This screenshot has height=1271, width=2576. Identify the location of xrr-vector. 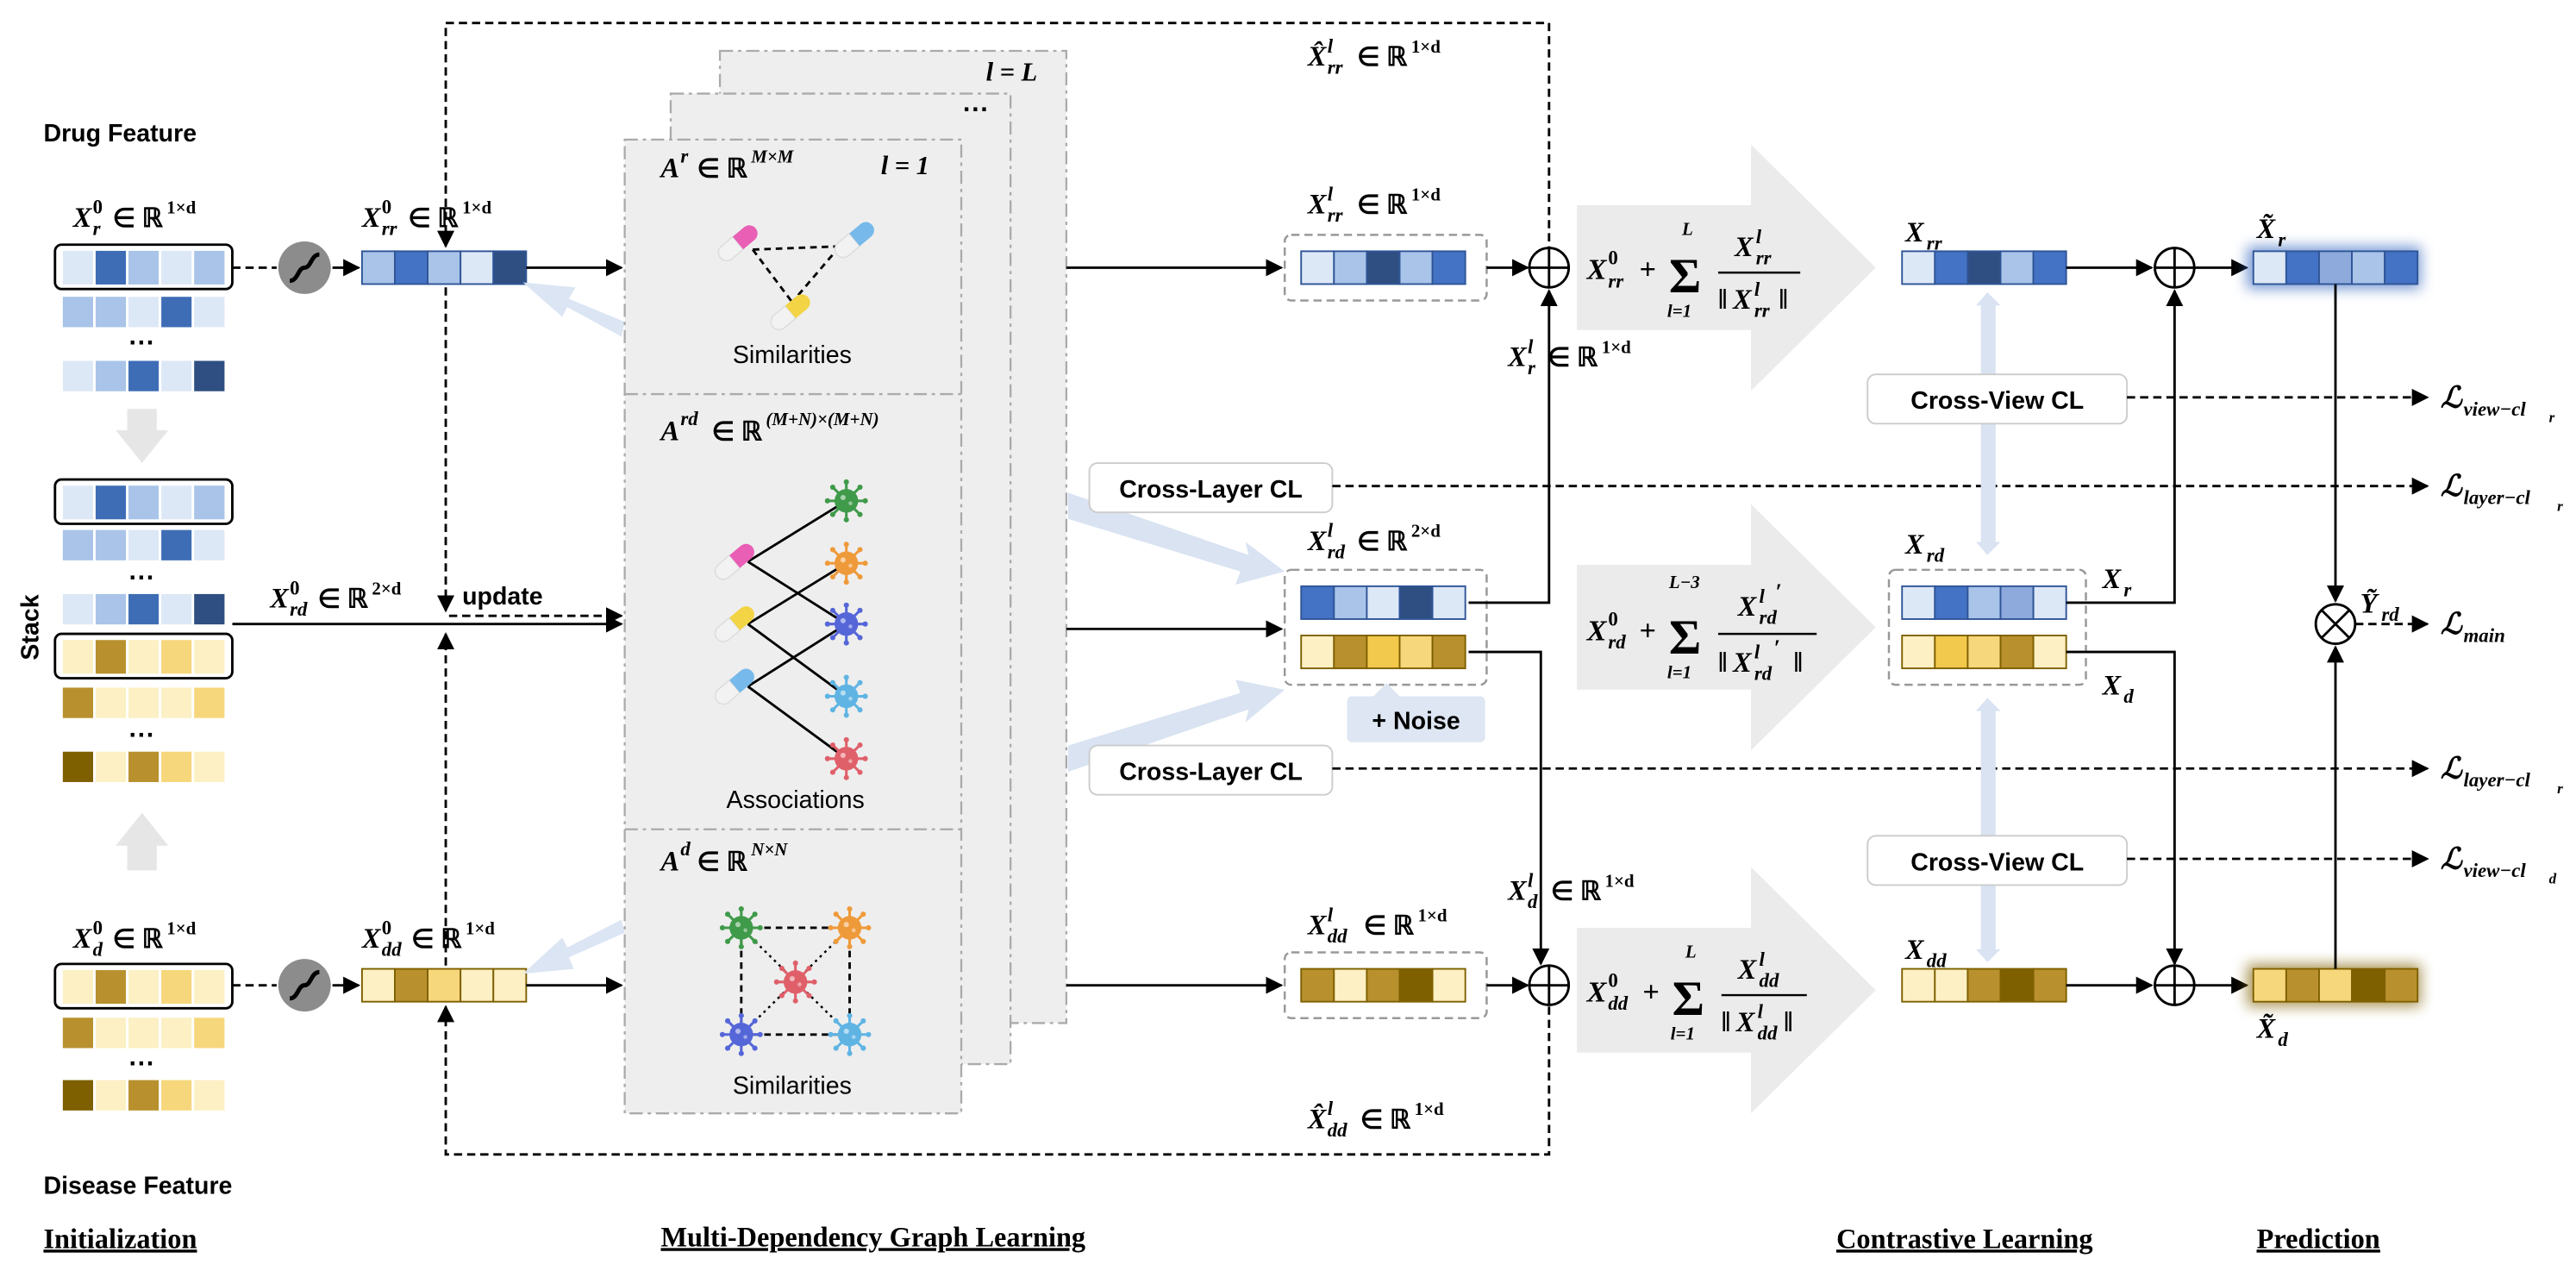
(1984, 267).